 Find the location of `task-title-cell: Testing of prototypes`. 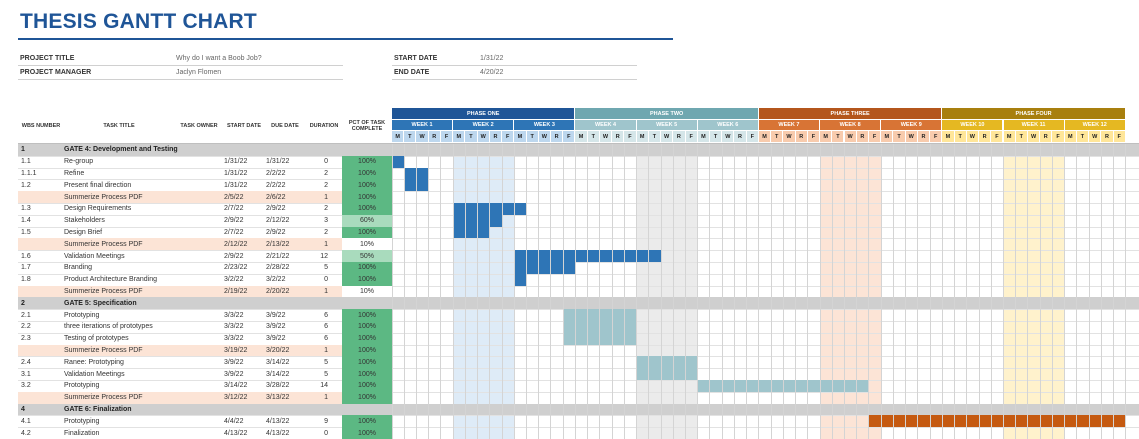

task-title-cell: Testing of prototypes is located at coordinates (96, 339).